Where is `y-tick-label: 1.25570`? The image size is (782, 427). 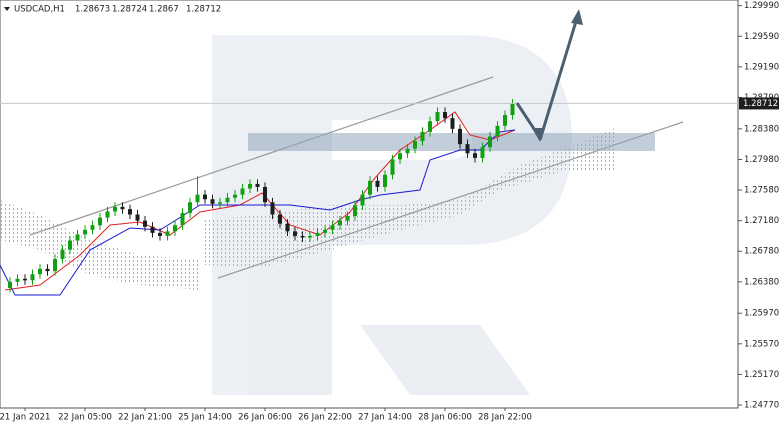 y-tick-label: 1.25570 is located at coordinates (761, 344).